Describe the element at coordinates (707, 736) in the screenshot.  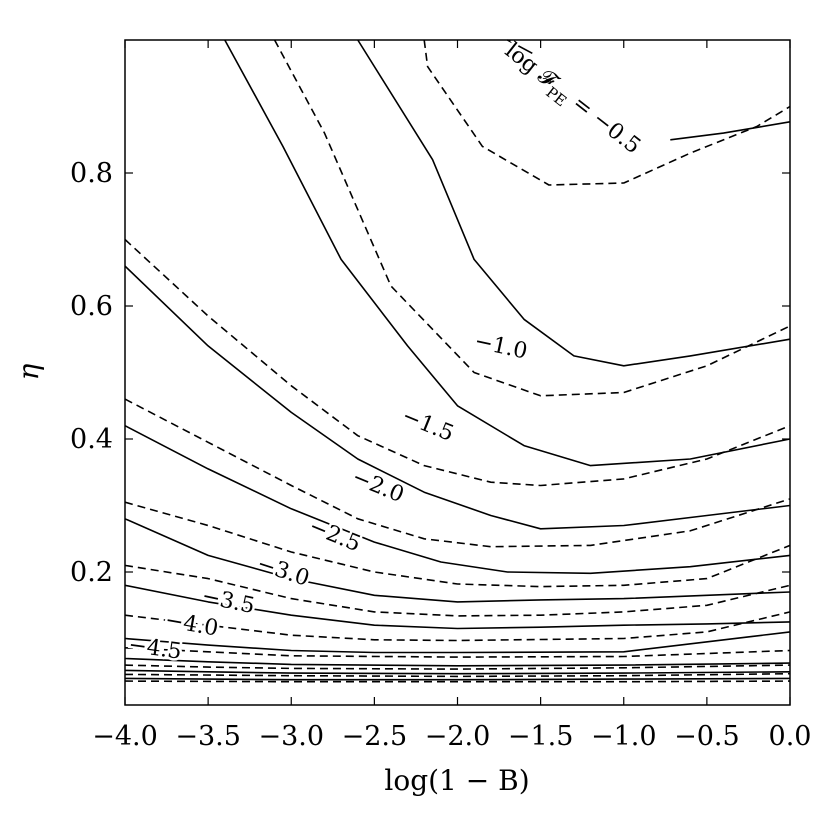
I see `x-tick-label: −0.5` at that location.